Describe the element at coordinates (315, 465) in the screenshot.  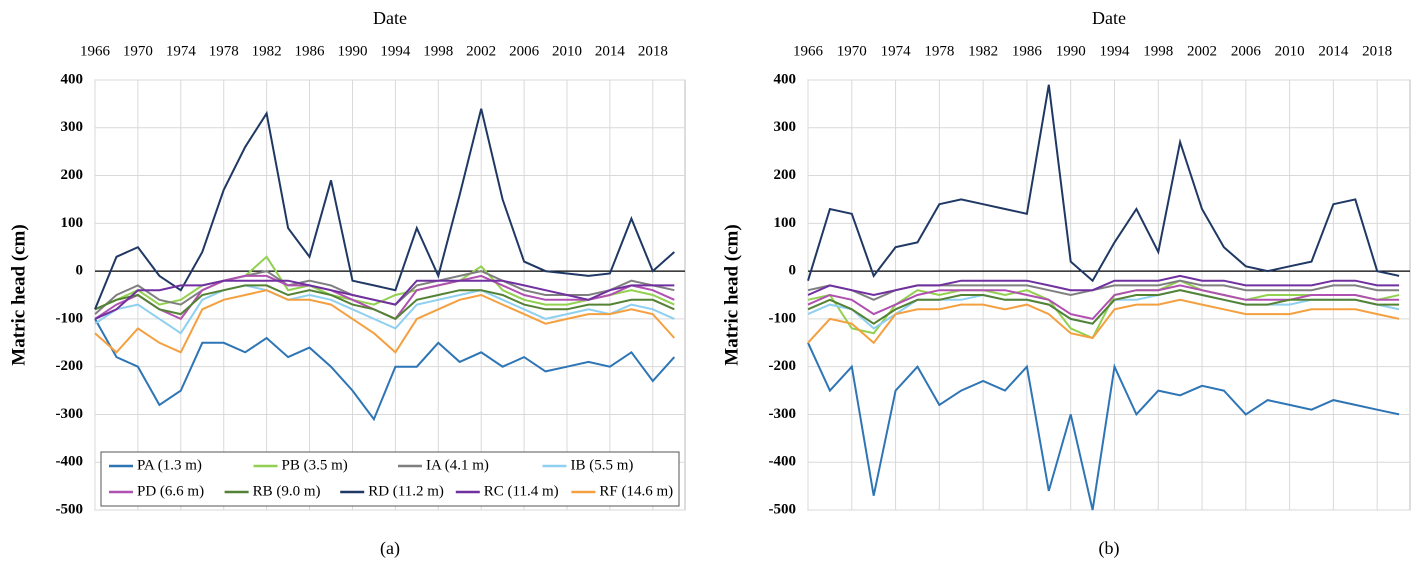
I see `legend-label: PB (3.5 m)` at that location.